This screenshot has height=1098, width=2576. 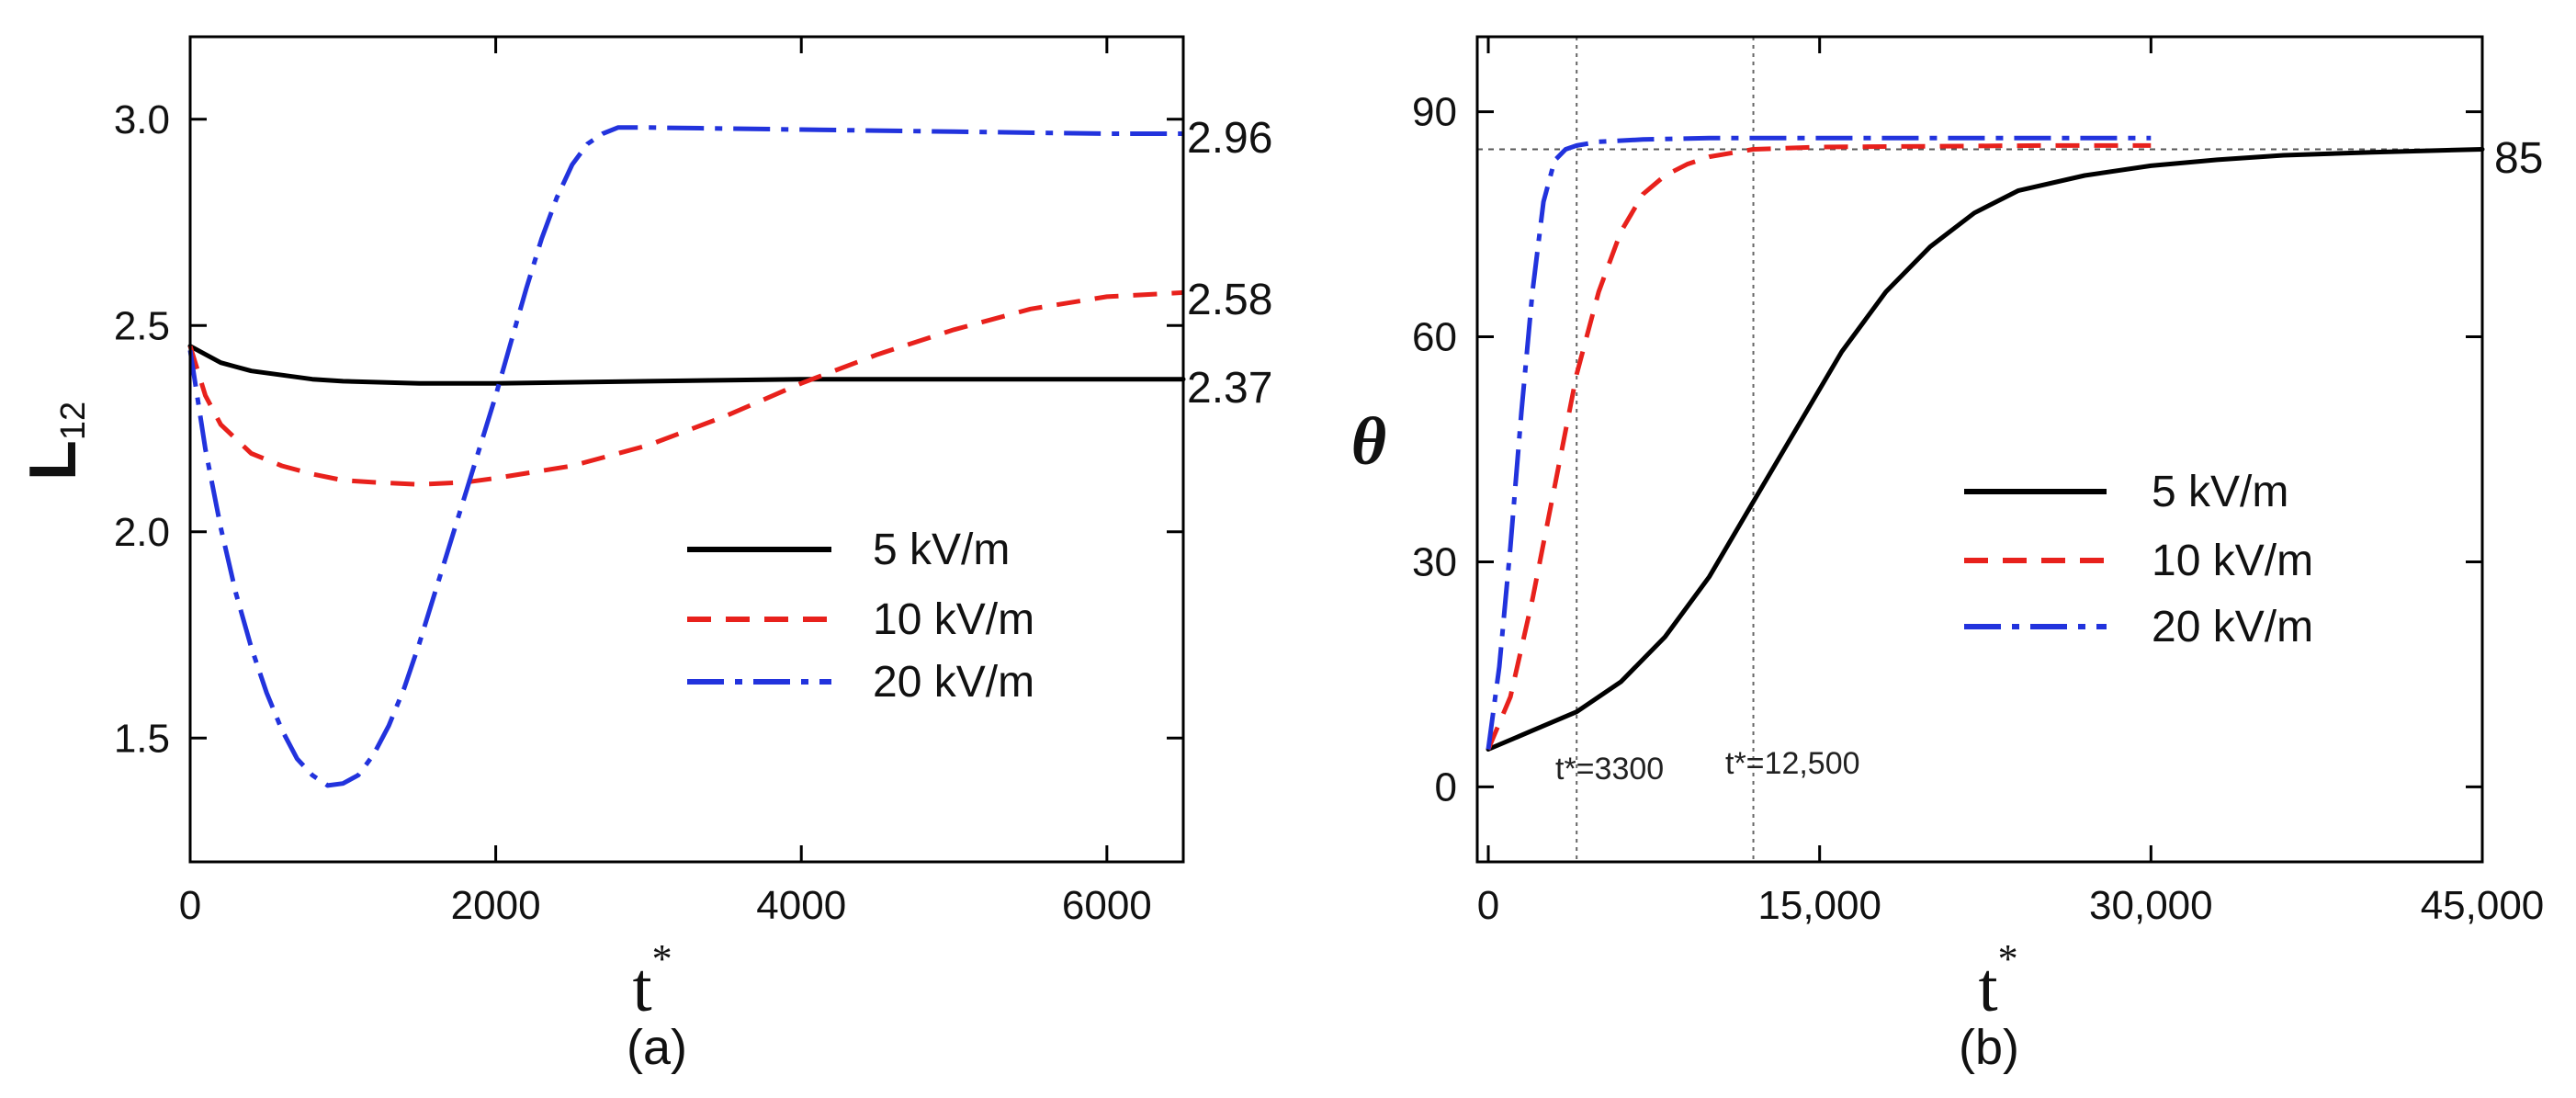 I want to click on end-label-10kv: 2.58, so click(x=1229, y=300).